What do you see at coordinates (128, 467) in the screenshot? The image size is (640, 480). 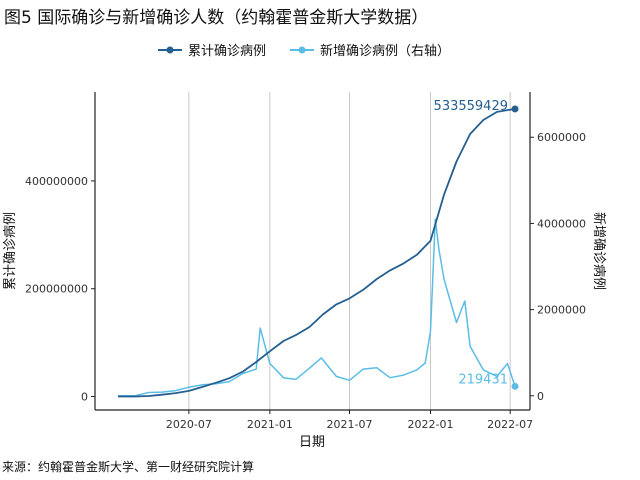 I see `source-note: 来源：约翰霍普金斯大学、第一财经研究院计算` at bounding box center [128, 467].